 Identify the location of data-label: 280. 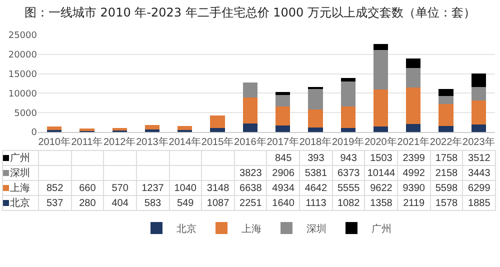
(87, 203).